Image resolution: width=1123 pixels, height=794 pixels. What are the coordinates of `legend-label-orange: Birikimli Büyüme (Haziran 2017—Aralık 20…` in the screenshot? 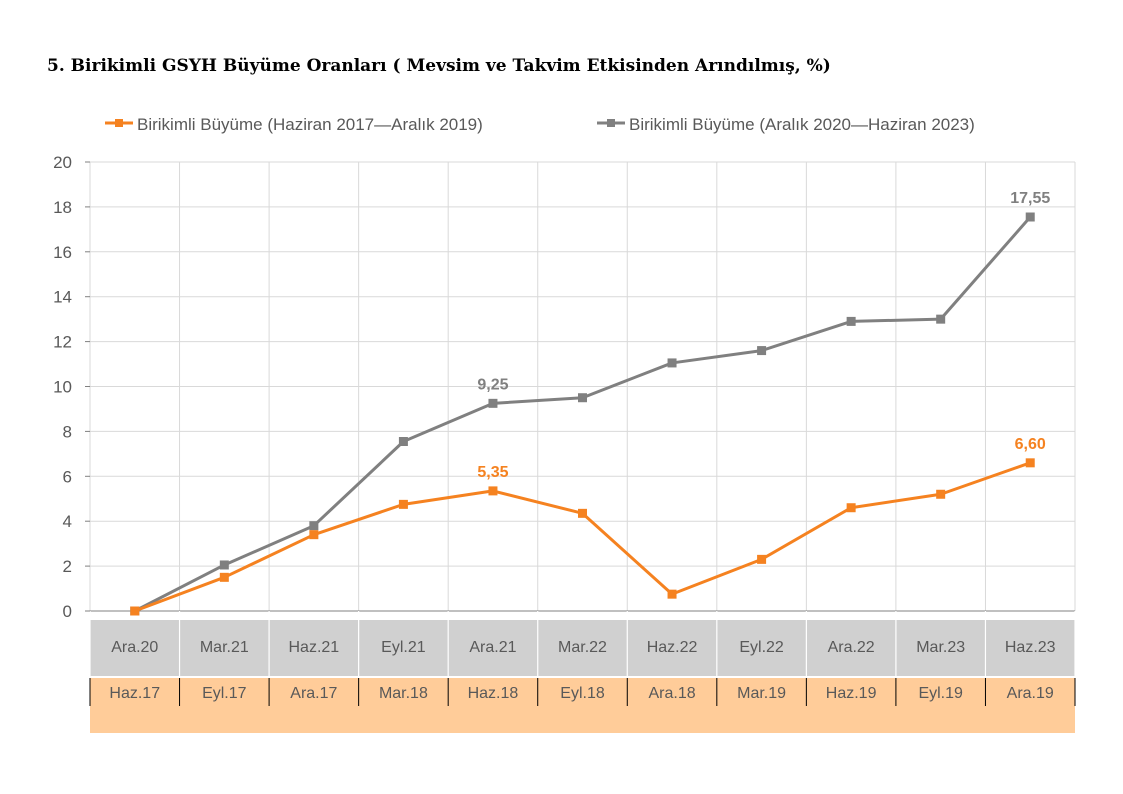 It's located at (310, 124).